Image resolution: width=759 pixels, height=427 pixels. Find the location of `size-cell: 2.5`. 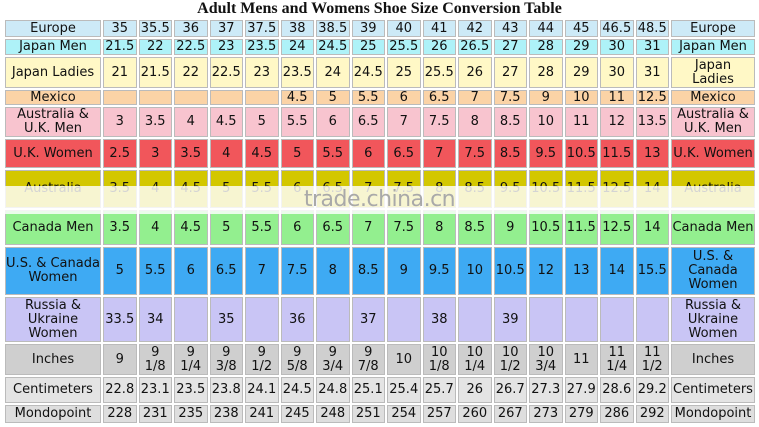

size-cell: 2.5 is located at coordinates (120, 153).